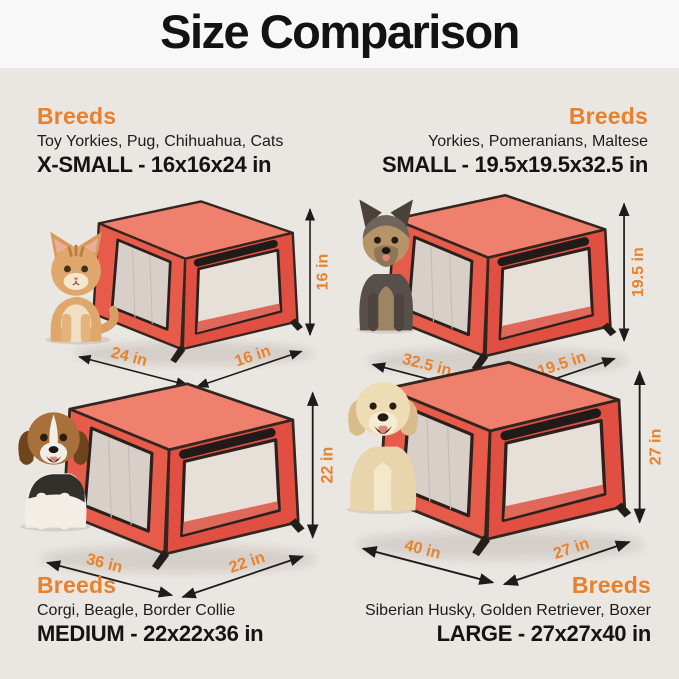 Image resolution: width=679 pixels, height=679 pixels. Describe the element at coordinates (538, 141) in the screenshot. I see `breeds-list: Yorkies, Pomeranians, Maltese` at that location.